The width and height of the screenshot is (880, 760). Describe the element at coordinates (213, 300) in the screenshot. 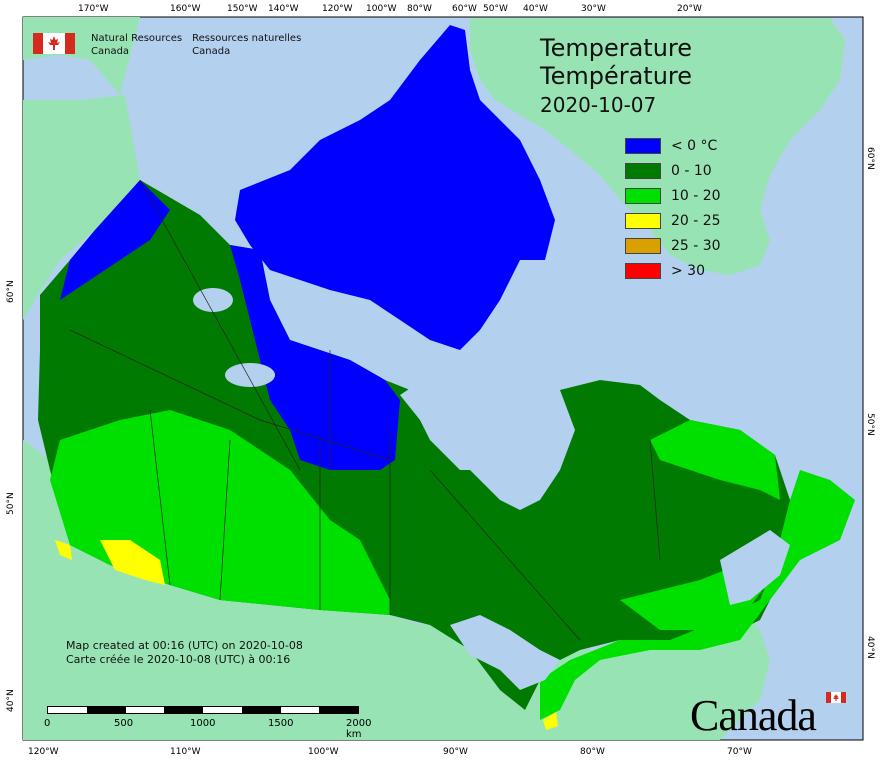

I see `great-bear-lake` at that location.